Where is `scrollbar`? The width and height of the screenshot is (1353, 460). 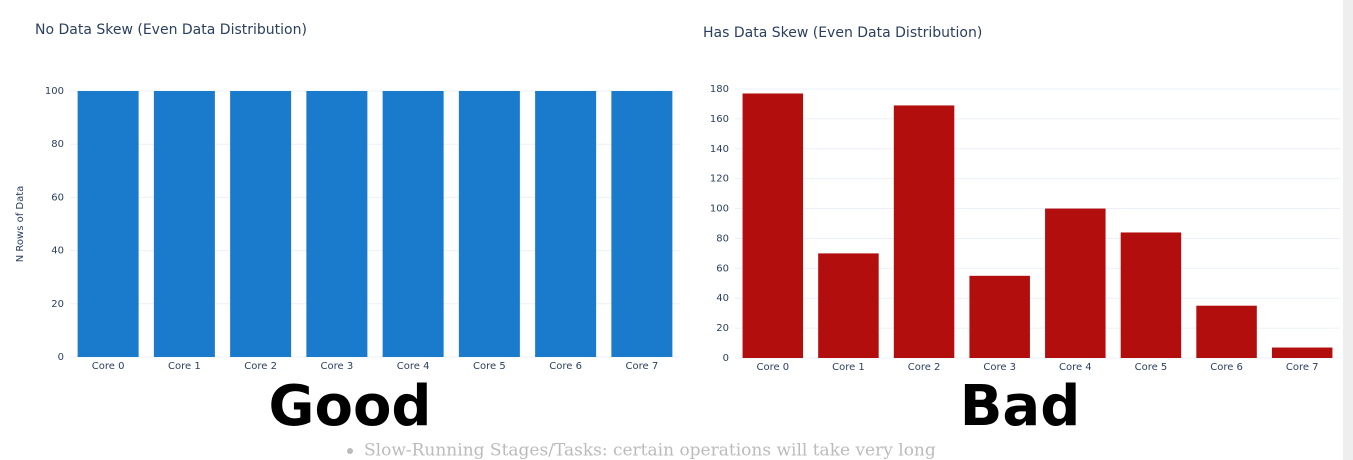 scrollbar is located at coordinates (1348, 230).